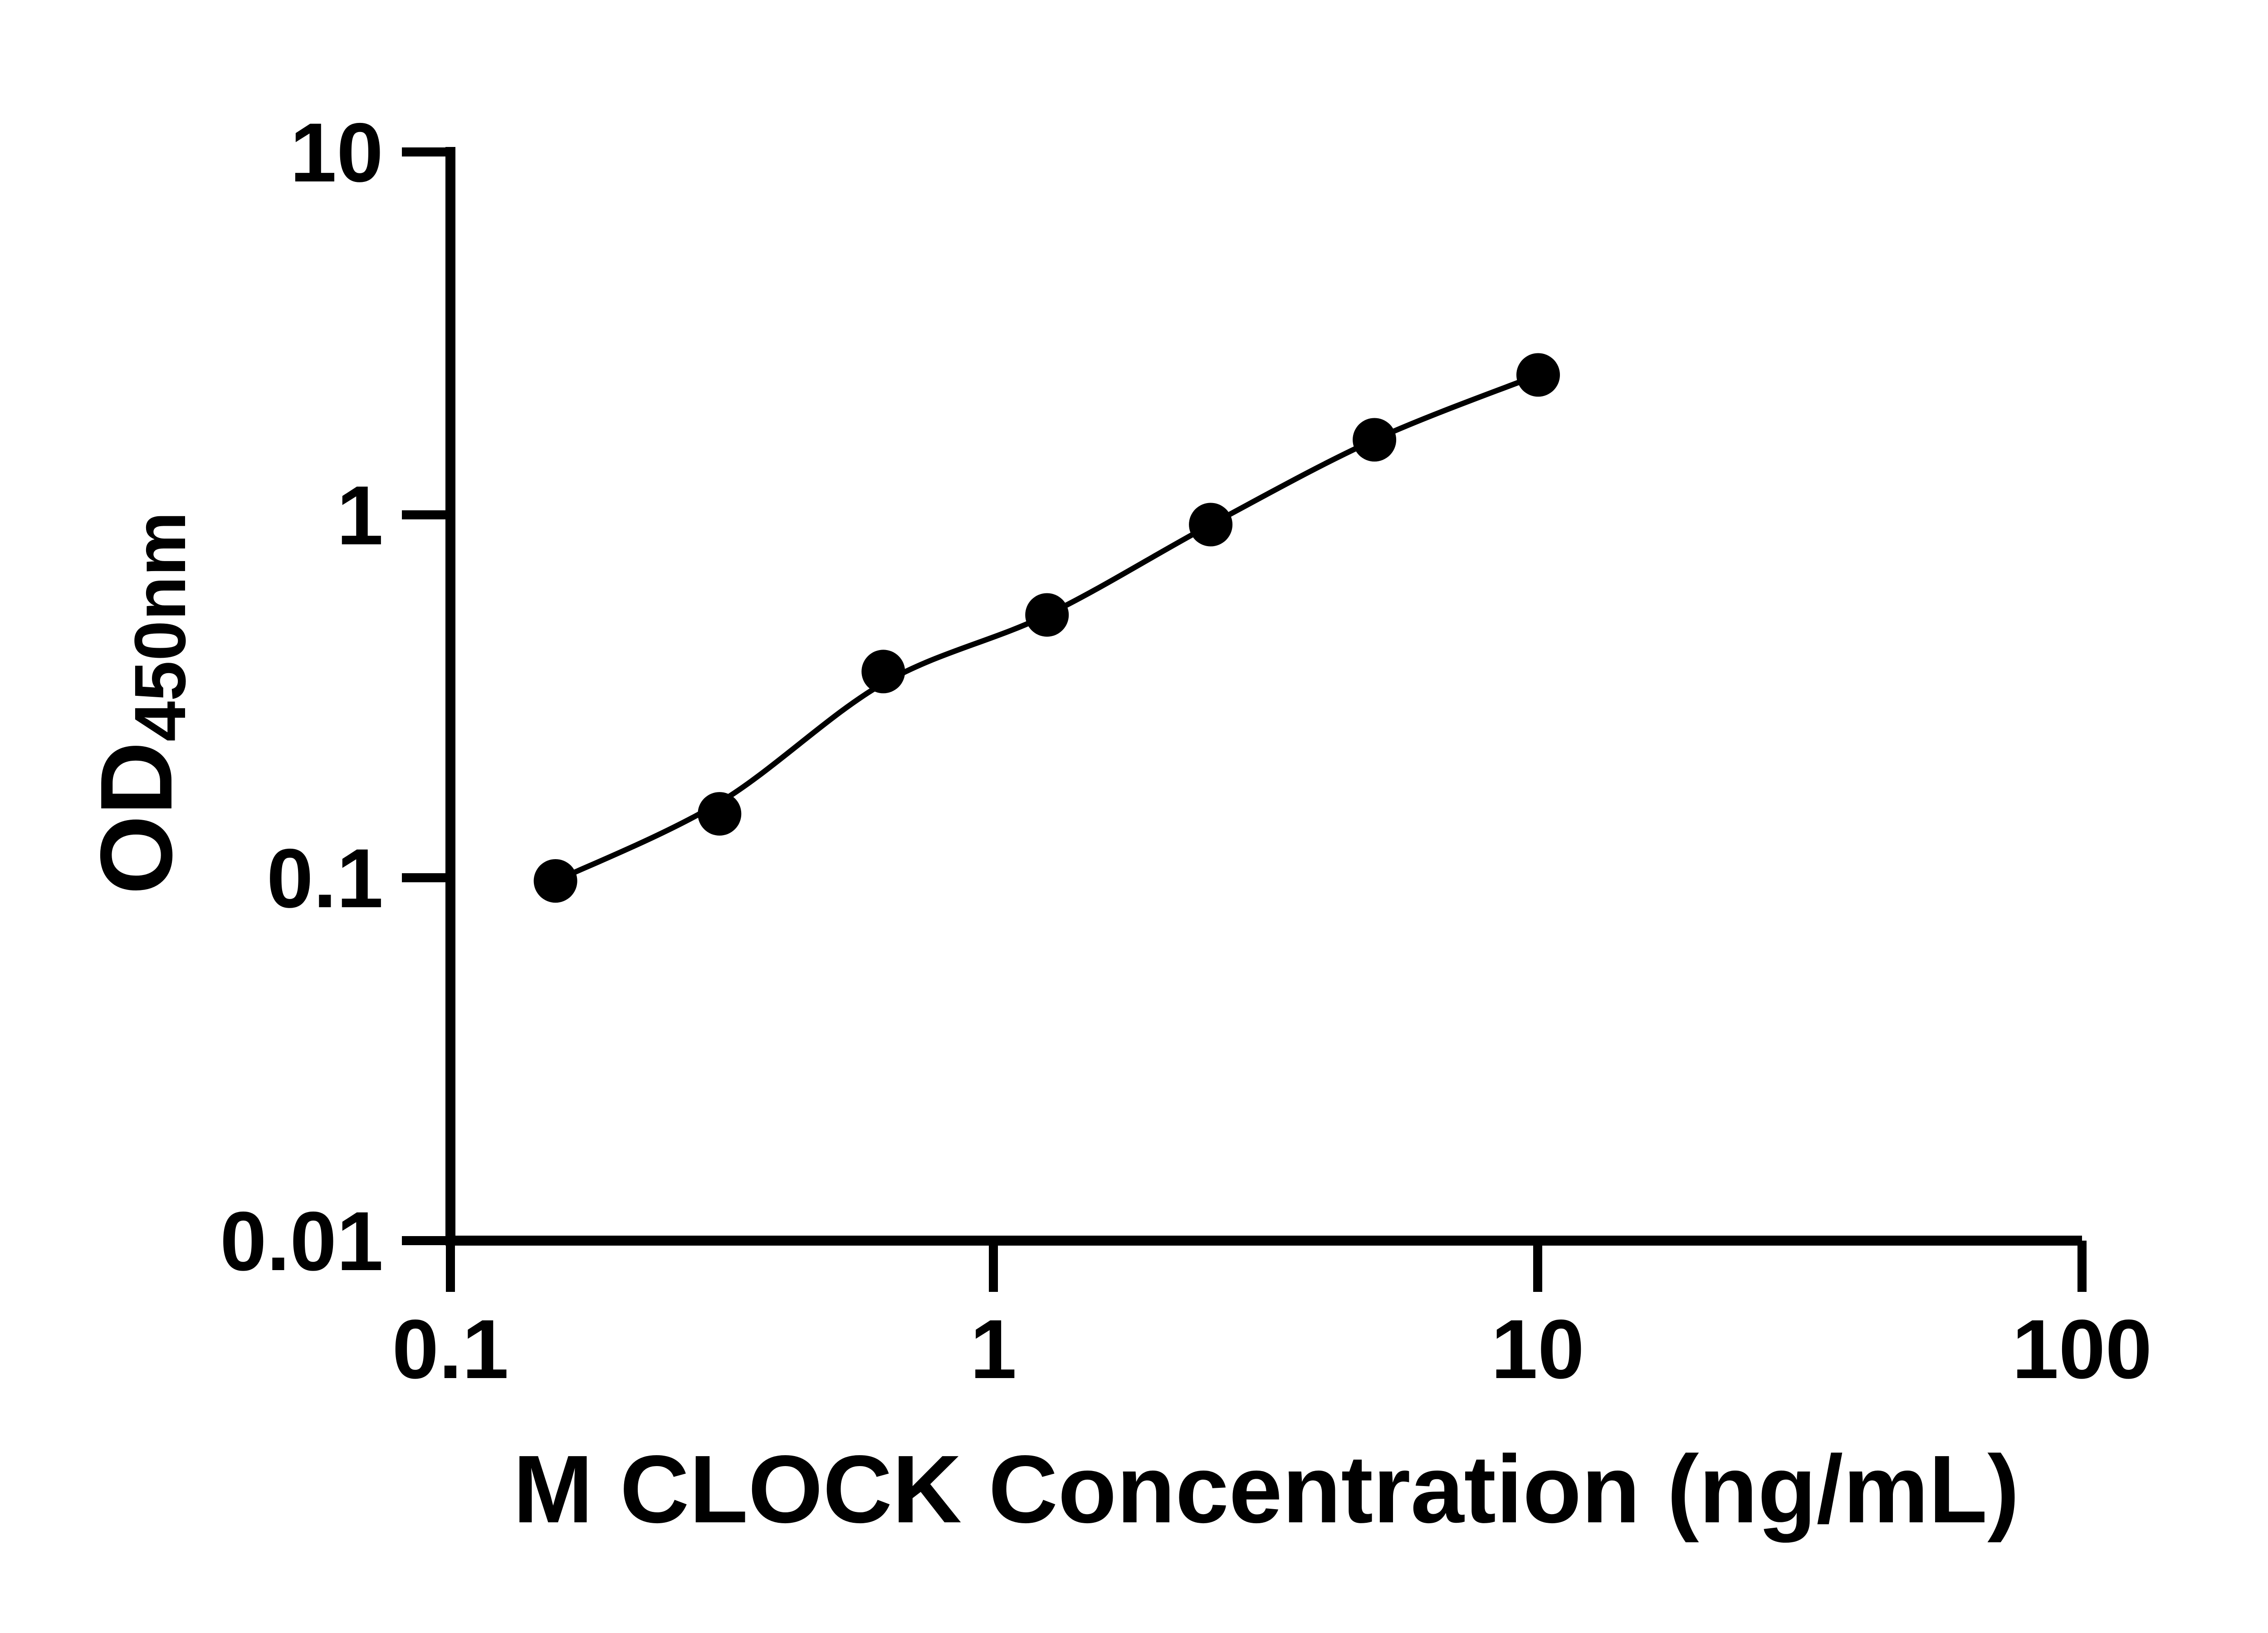 Image resolution: width=2268 pixels, height=1633 pixels. What do you see at coordinates (337, 153) in the screenshot?
I see `y-tick-label-10: 10` at bounding box center [337, 153].